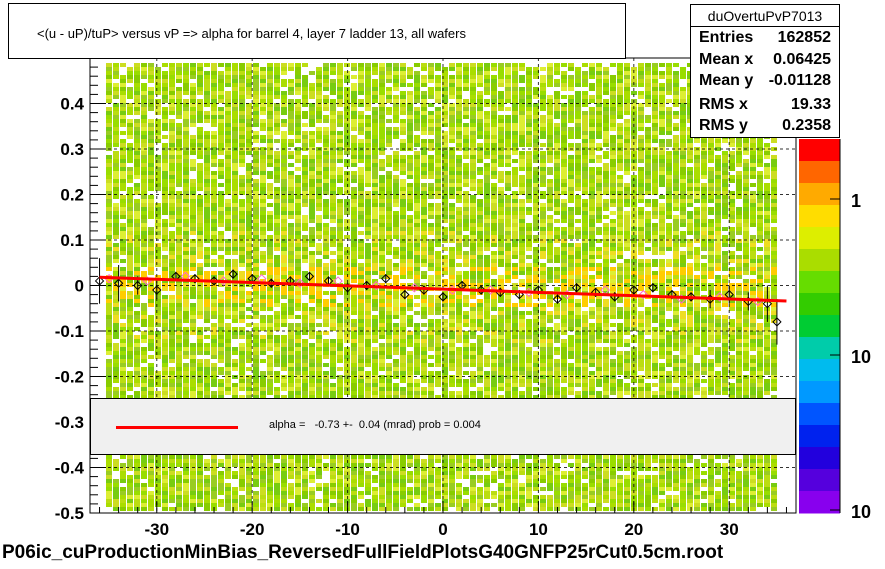 The height and width of the screenshot is (569, 885). What do you see at coordinates (726, 80) in the screenshot?
I see `stat-mean-y-label: Mean y` at bounding box center [726, 80].